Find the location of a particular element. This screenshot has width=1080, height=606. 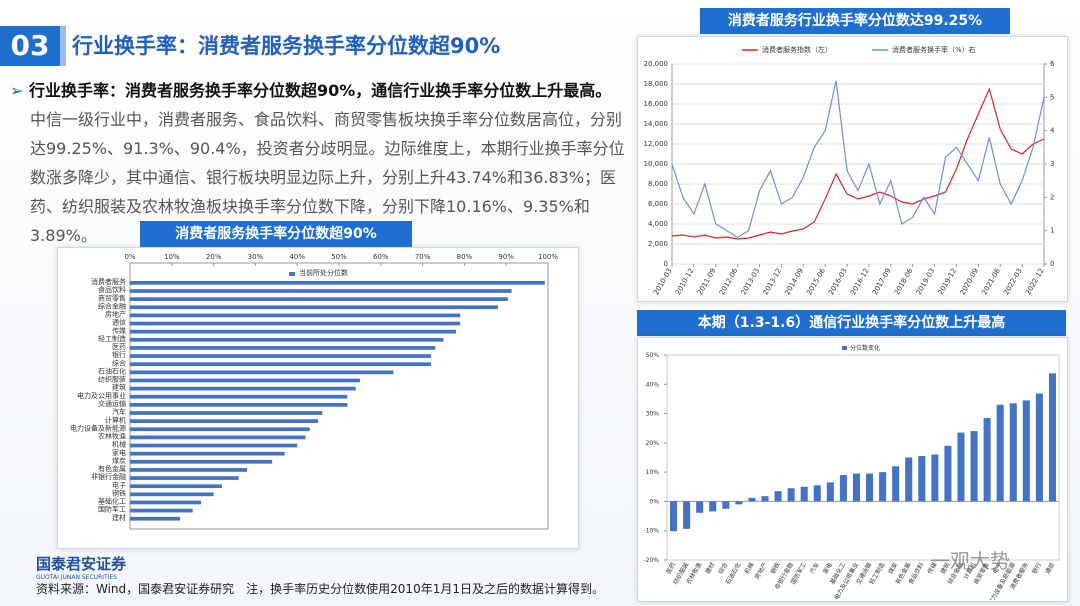

x-tick-label: 2019-03 is located at coordinates (926, 281).